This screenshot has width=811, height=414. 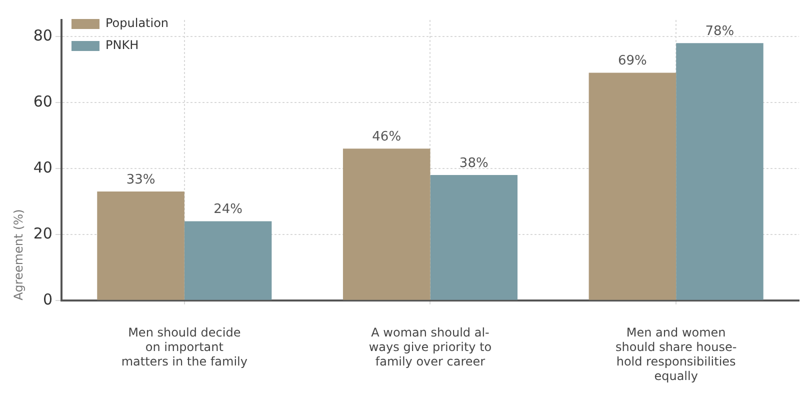 What do you see at coordinates (122, 45) in the screenshot?
I see `legend-label: PNKH` at bounding box center [122, 45].